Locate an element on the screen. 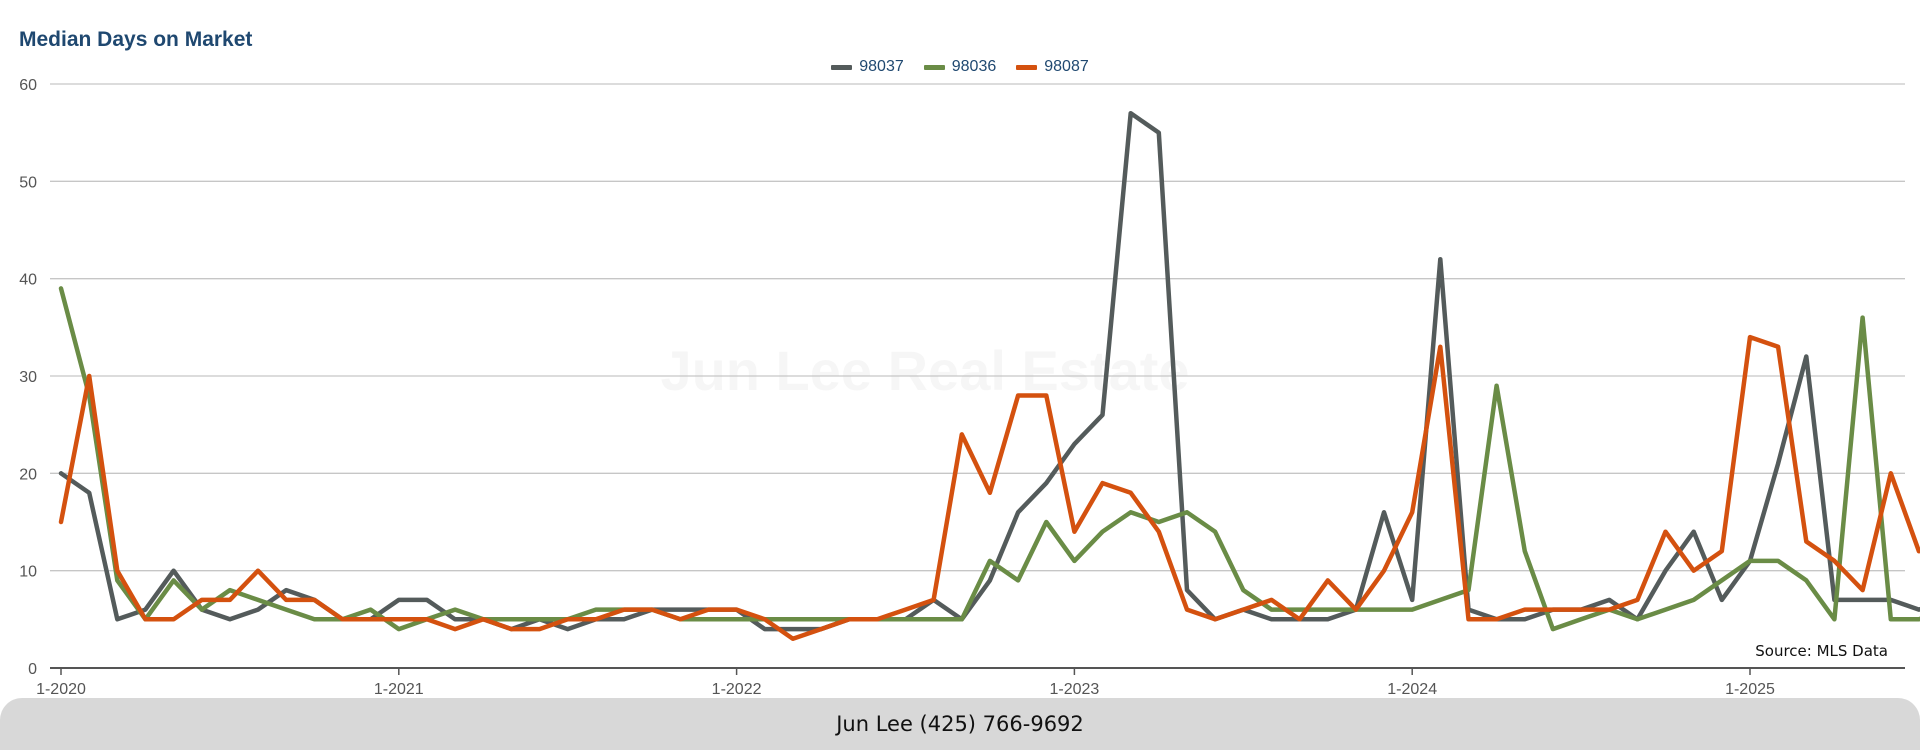 The image size is (1920, 750). x-tick-label-1-2024: 1-2024 is located at coordinates (1412, 689).